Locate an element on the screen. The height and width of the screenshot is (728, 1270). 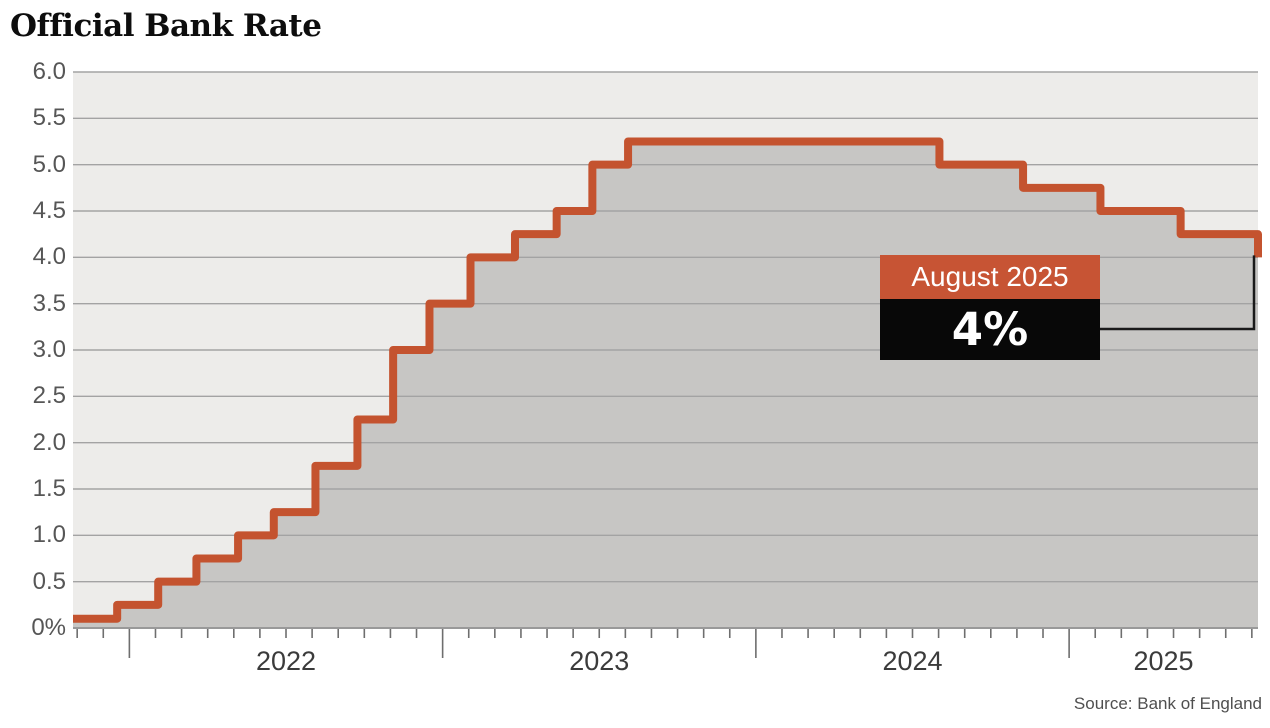
source-attribution: Source: Bank of England is located at coordinates (1167, 703).